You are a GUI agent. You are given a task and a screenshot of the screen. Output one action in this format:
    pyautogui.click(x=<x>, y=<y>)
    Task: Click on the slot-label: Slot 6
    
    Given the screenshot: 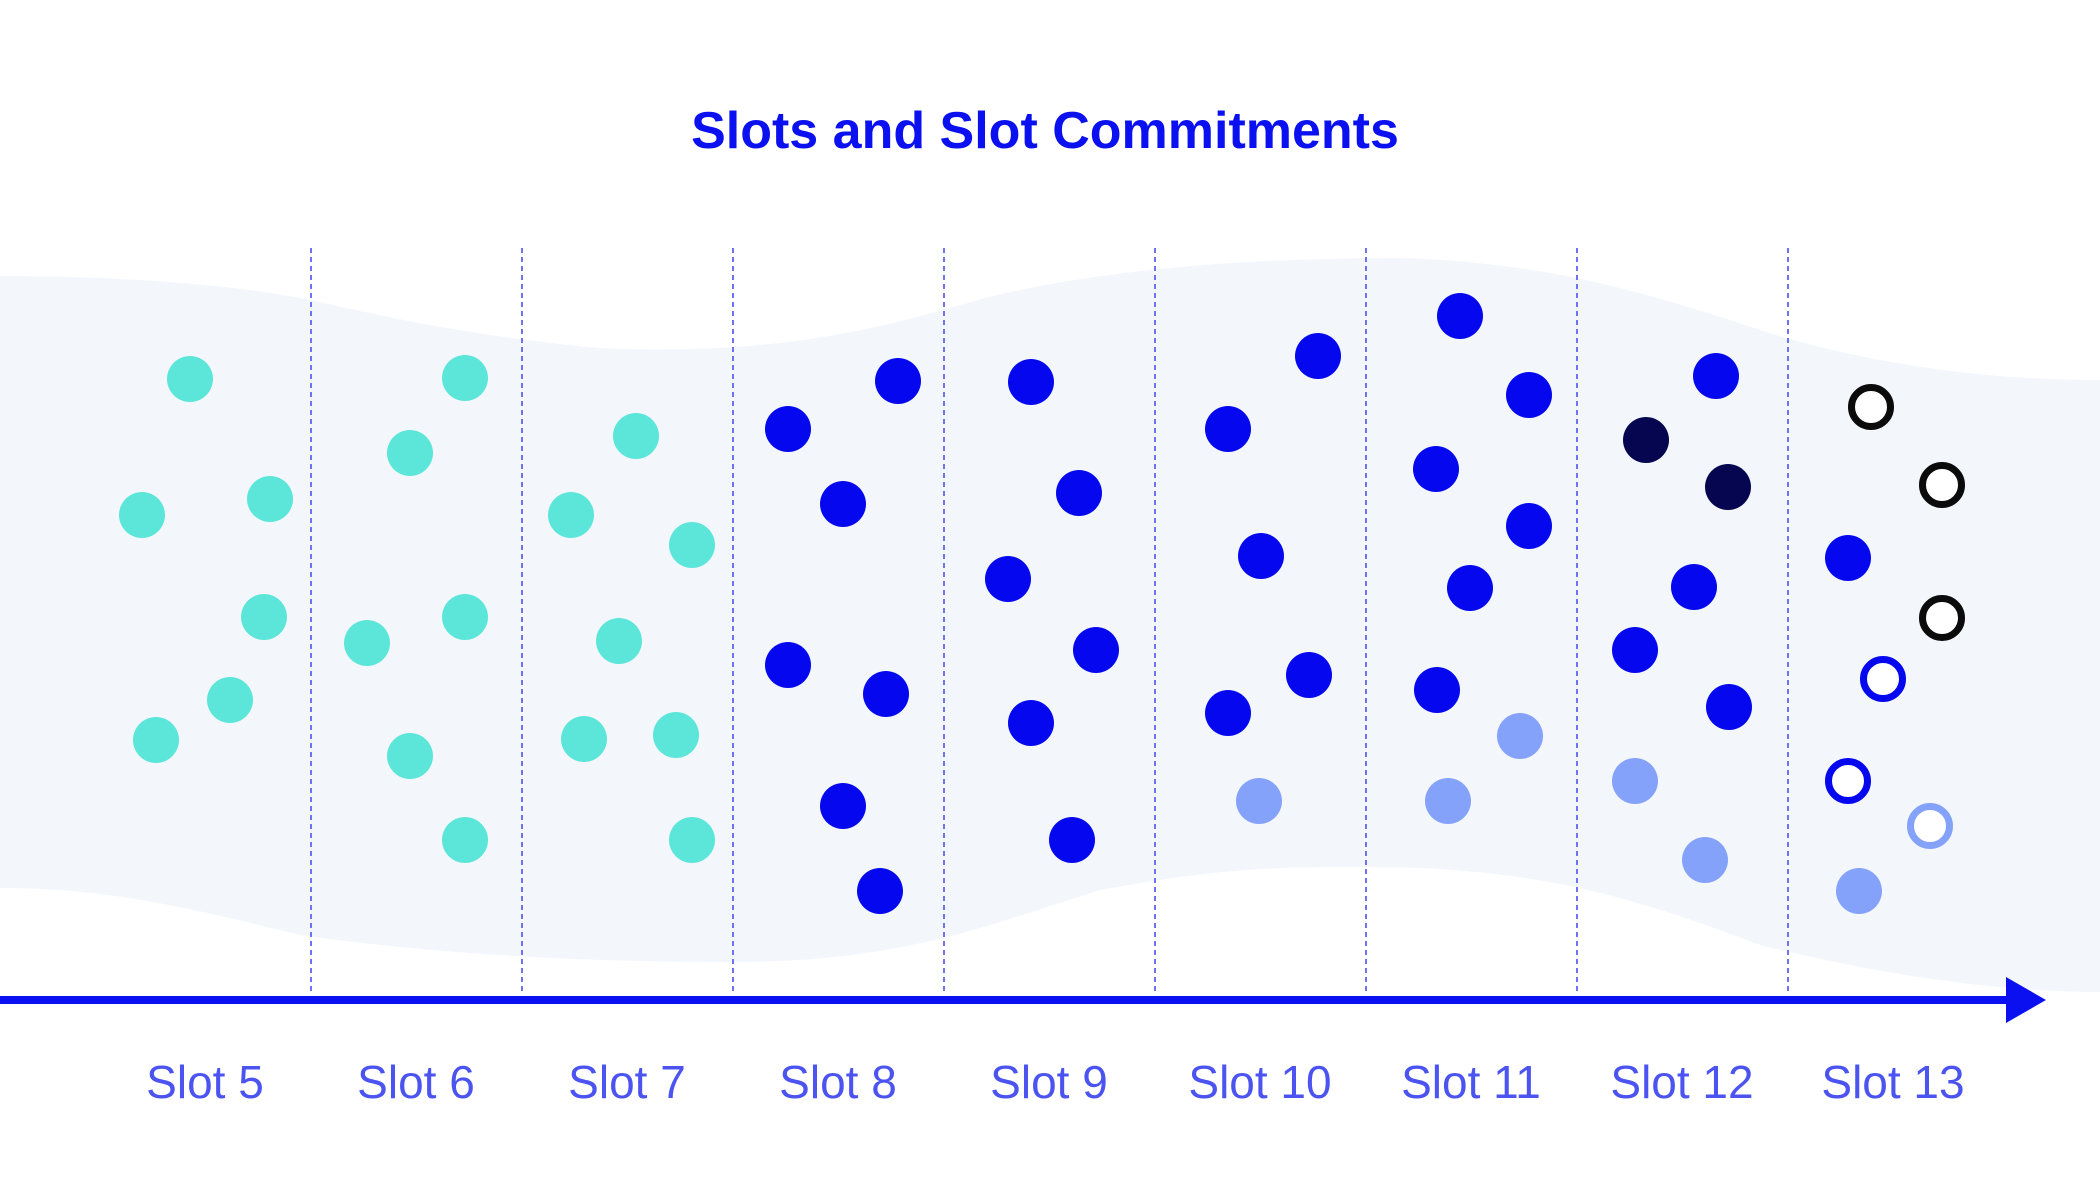 What is the action you would take?
    pyautogui.click(x=416, y=1082)
    